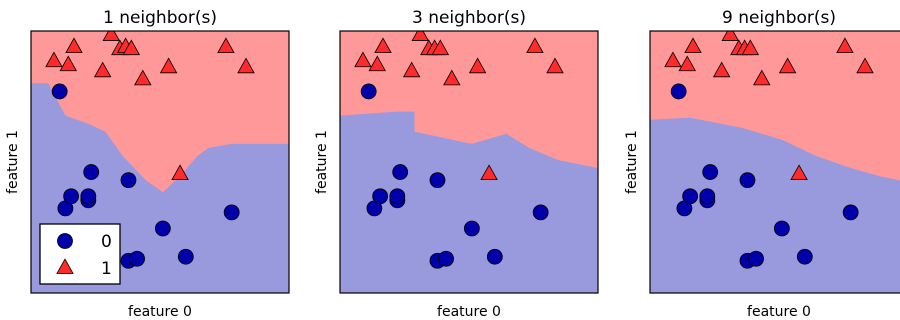  Describe the element at coordinates (106, 242) in the screenshot. I see `legend-label-0: 0` at that location.